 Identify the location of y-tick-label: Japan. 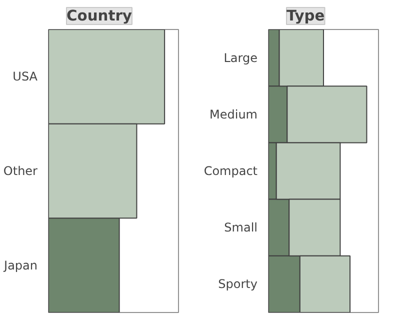
(20, 265).